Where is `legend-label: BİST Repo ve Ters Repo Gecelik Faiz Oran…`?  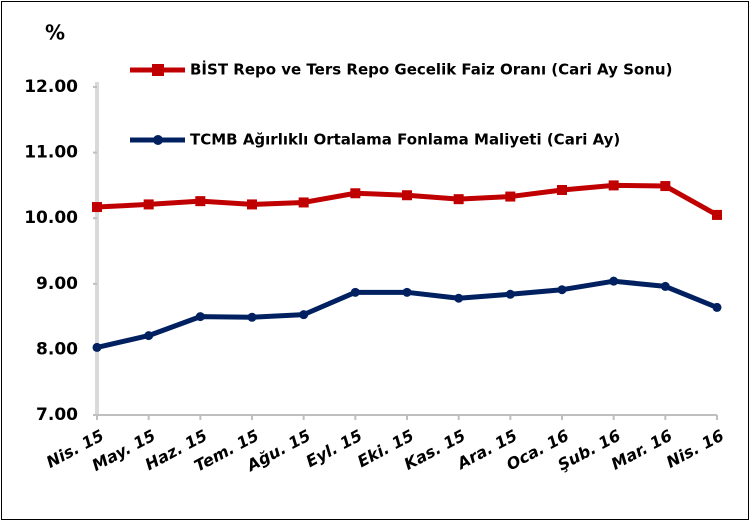 legend-label: BİST Repo ve Ters Repo Gecelik Faiz Oran… is located at coordinates (431, 69).